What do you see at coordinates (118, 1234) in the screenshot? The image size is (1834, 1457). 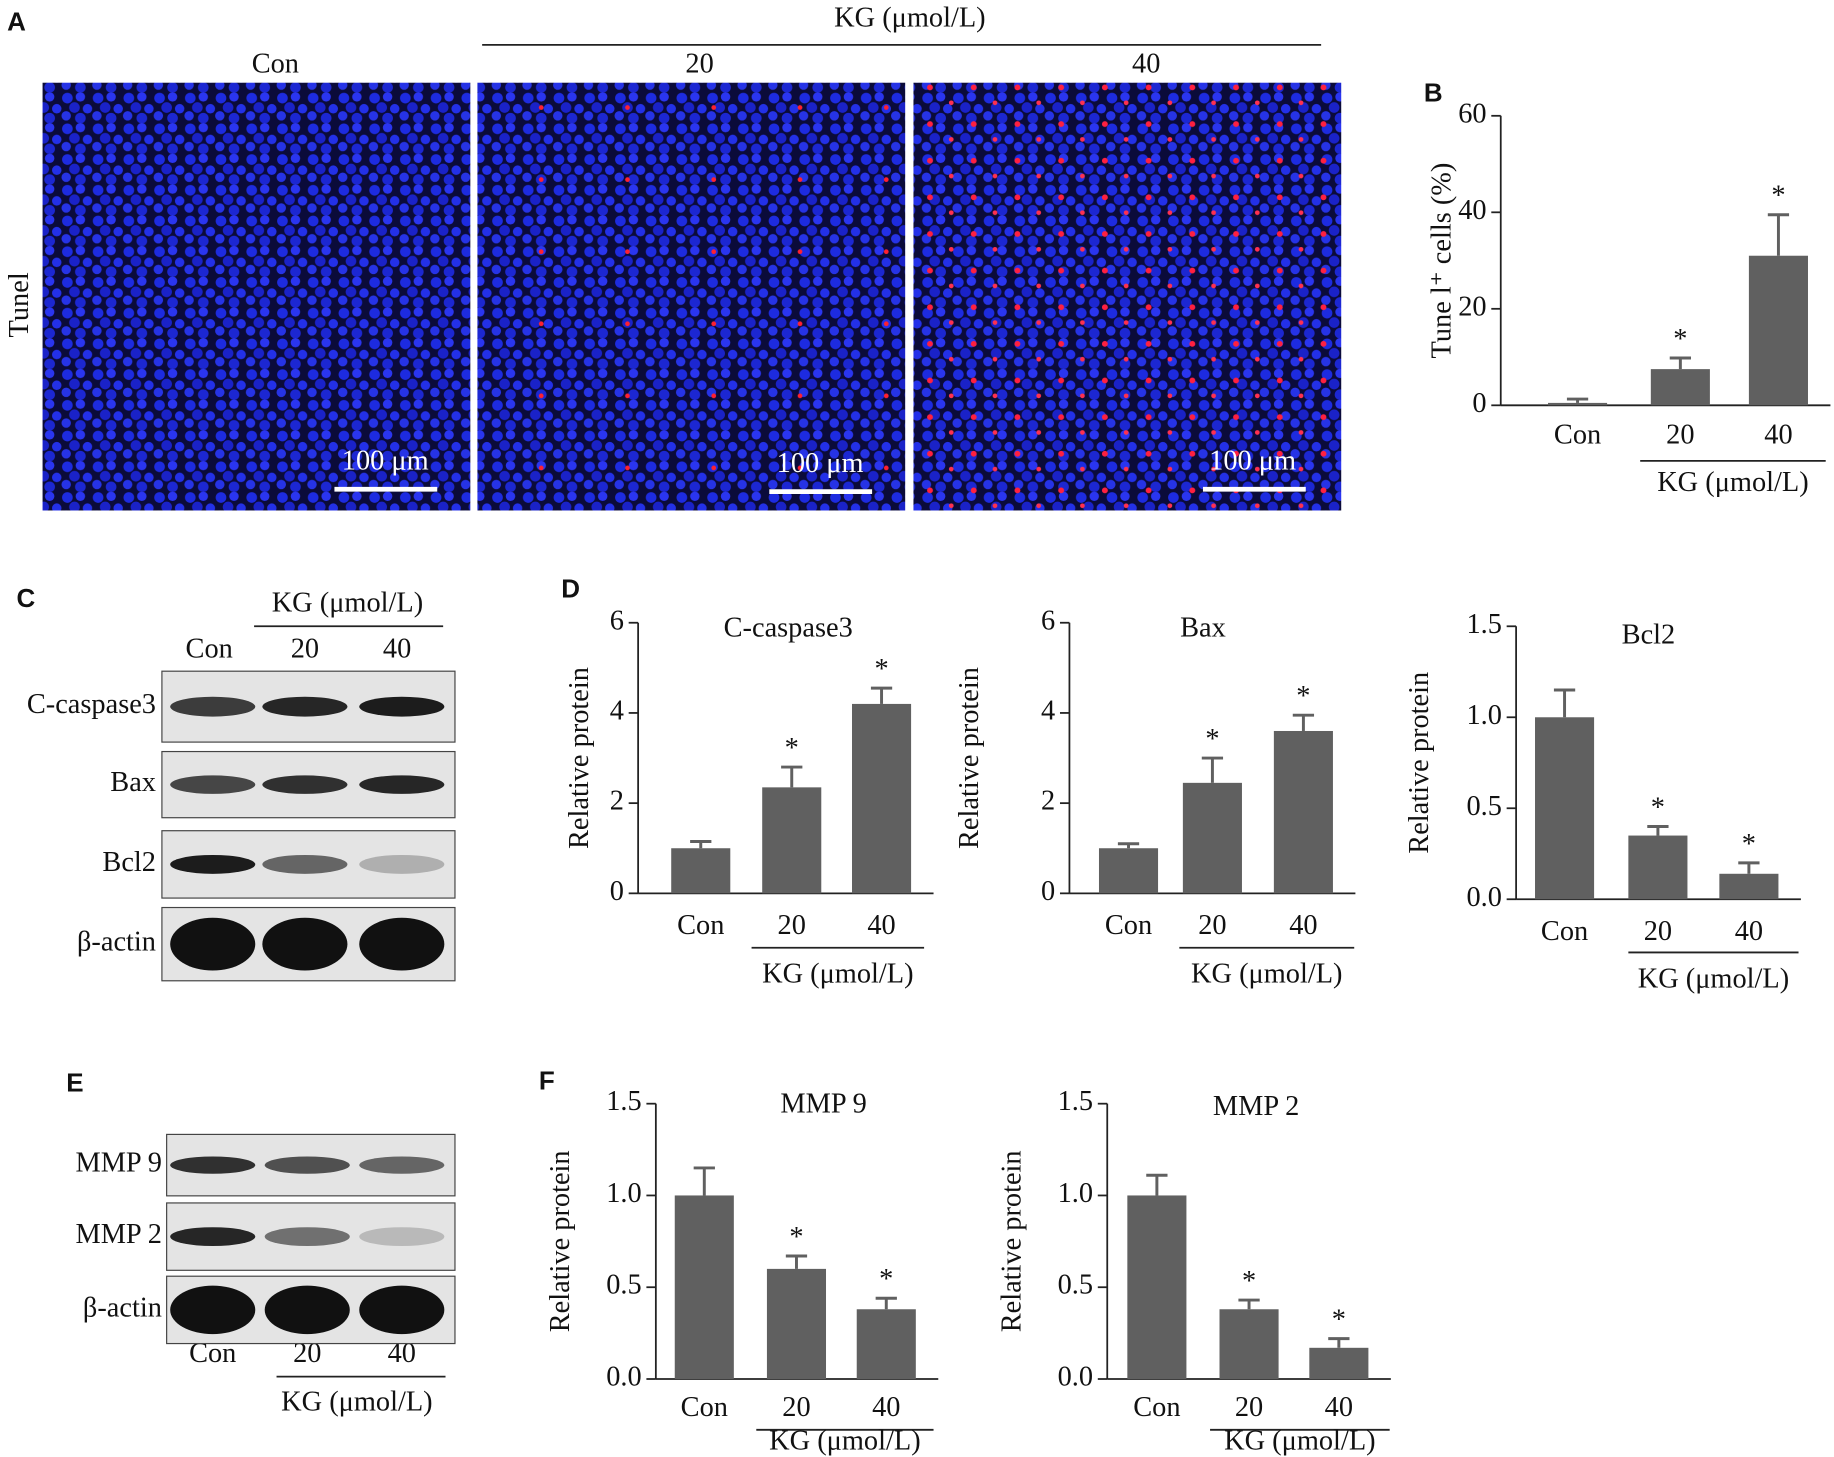 I see `blot-row-label: MMP 2` at bounding box center [118, 1234].